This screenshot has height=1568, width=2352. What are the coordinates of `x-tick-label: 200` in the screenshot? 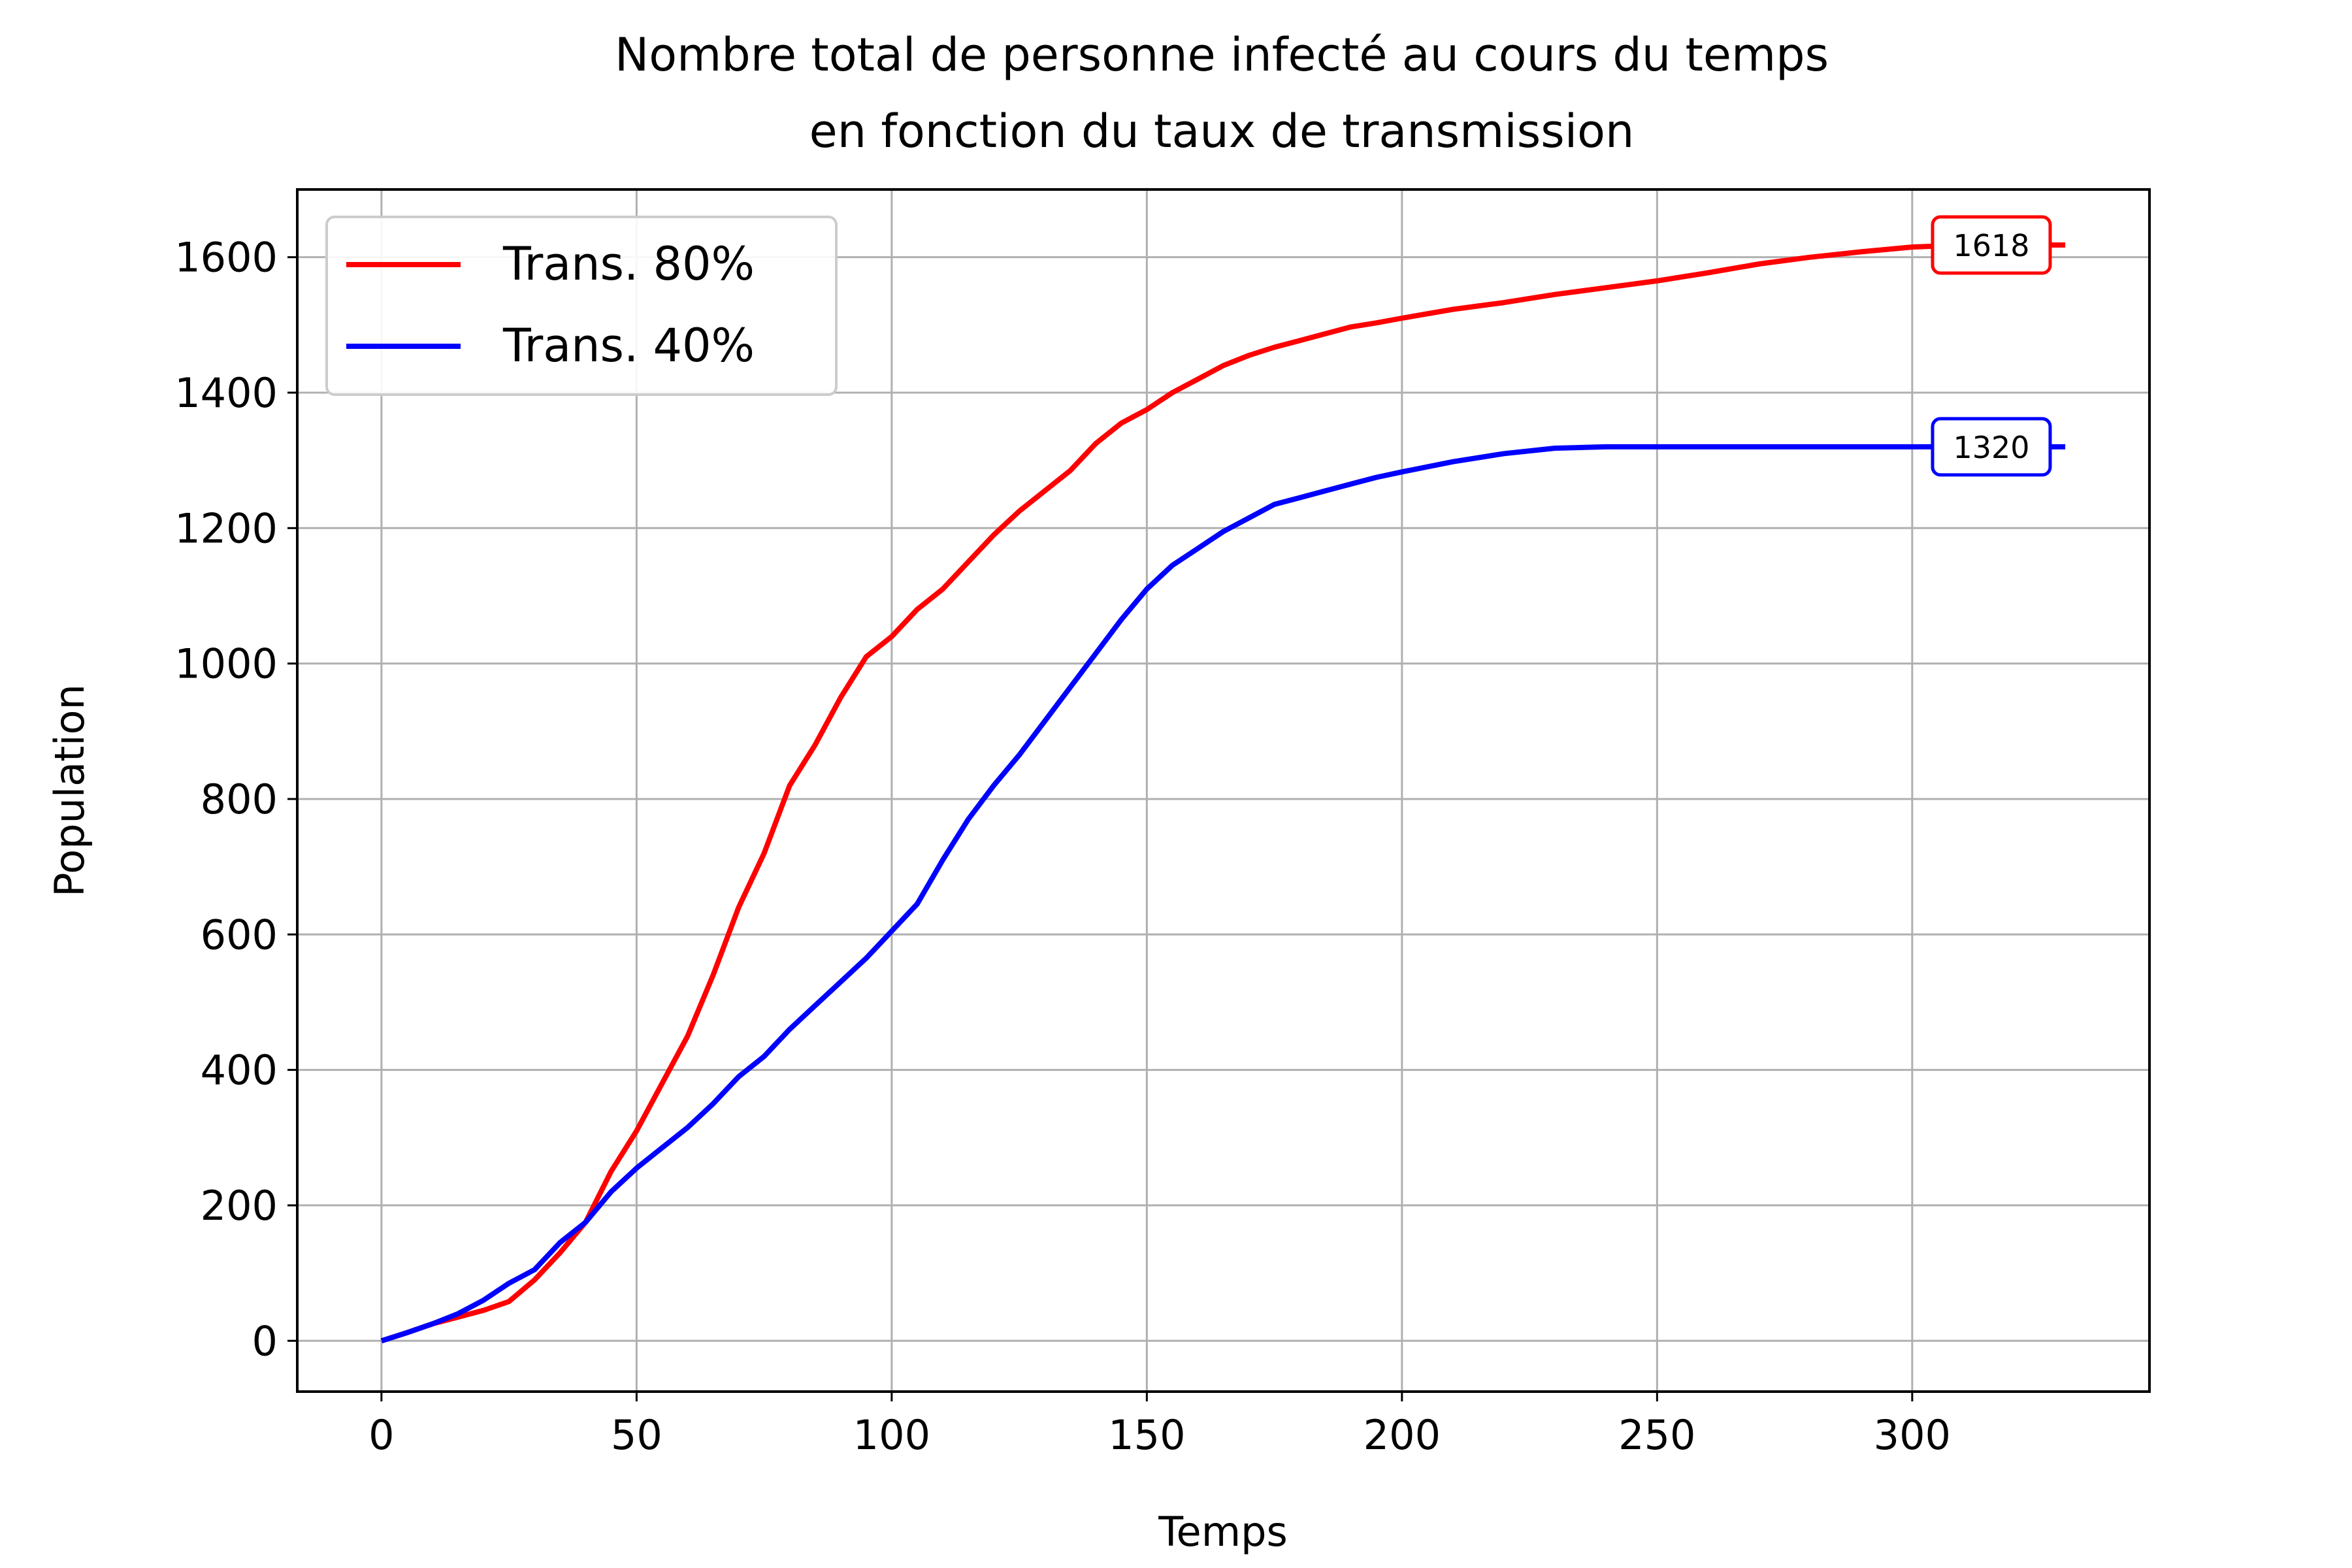 It's located at (1402, 1435).